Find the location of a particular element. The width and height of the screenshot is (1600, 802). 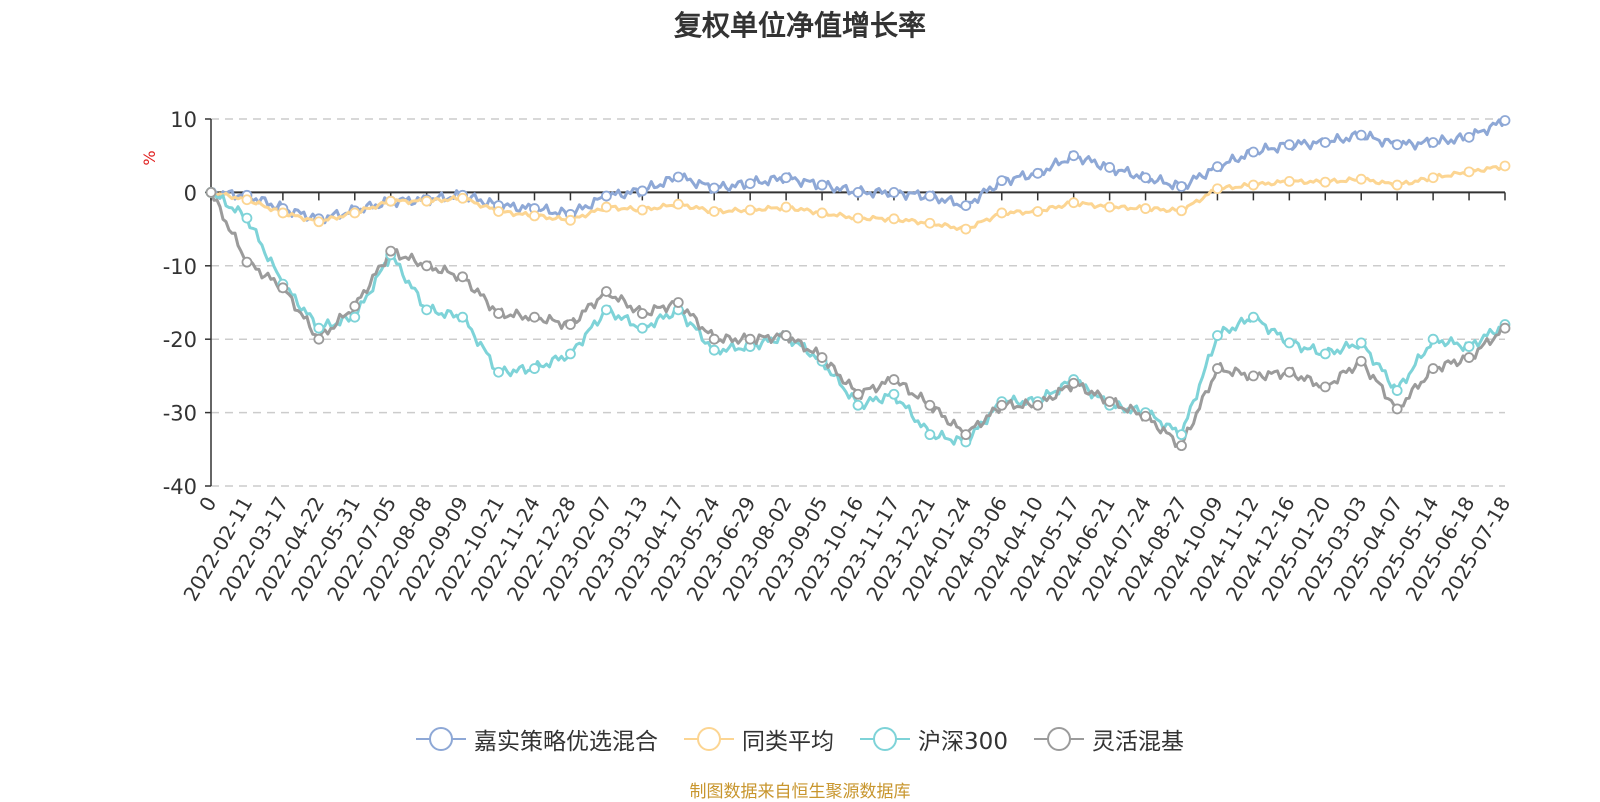

legend: 嘉实策略优选混合 同类平均 沪深300 灵活混基 is located at coordinates (800, 739).